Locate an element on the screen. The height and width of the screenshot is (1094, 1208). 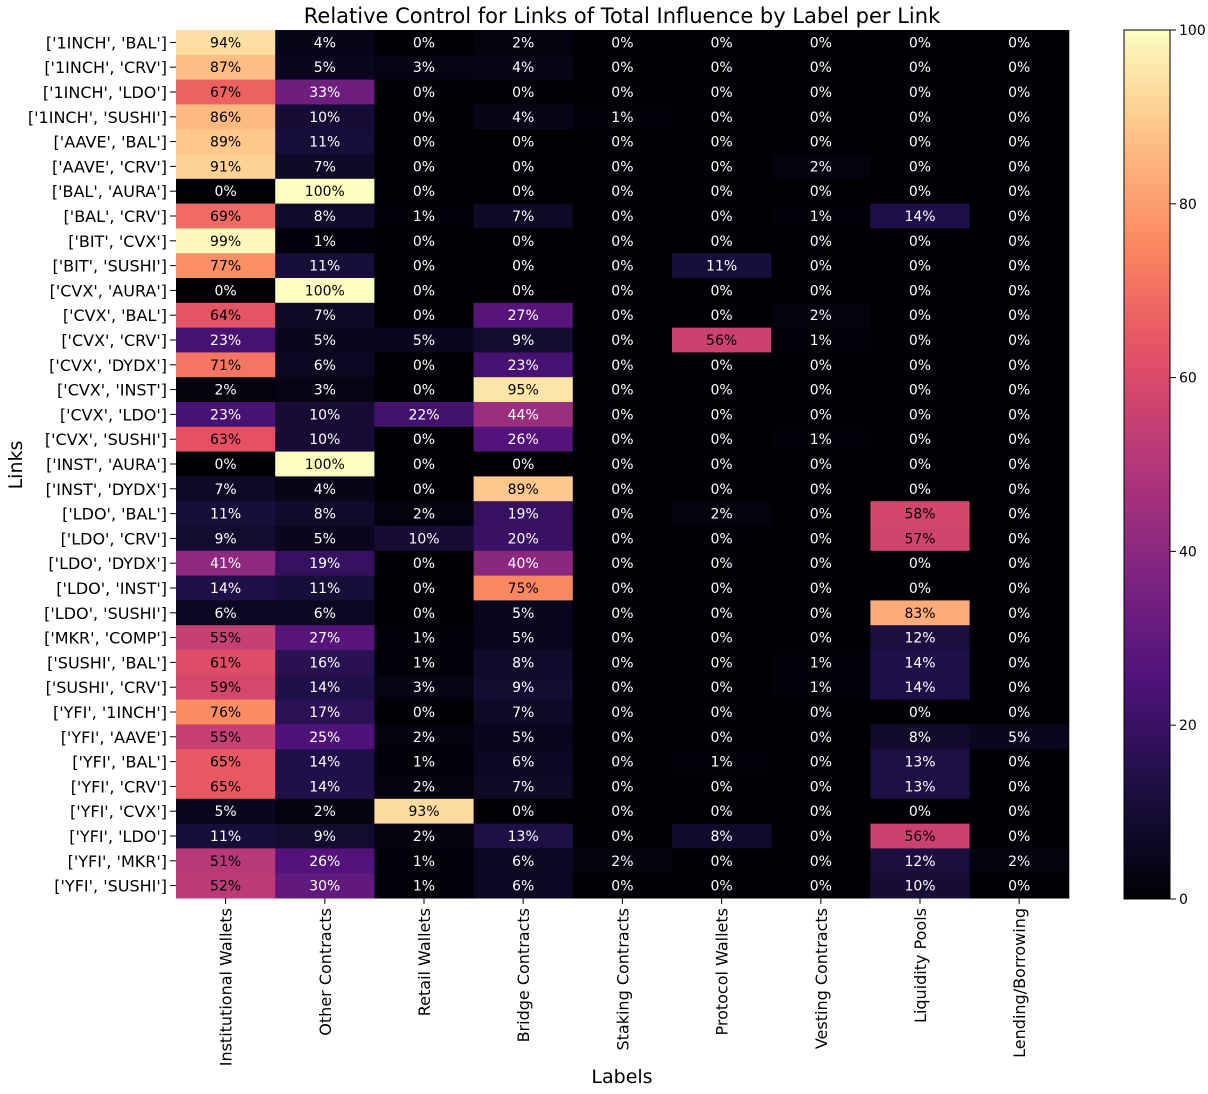
cell-value-label: 11% is located at coordinates (721, 267).